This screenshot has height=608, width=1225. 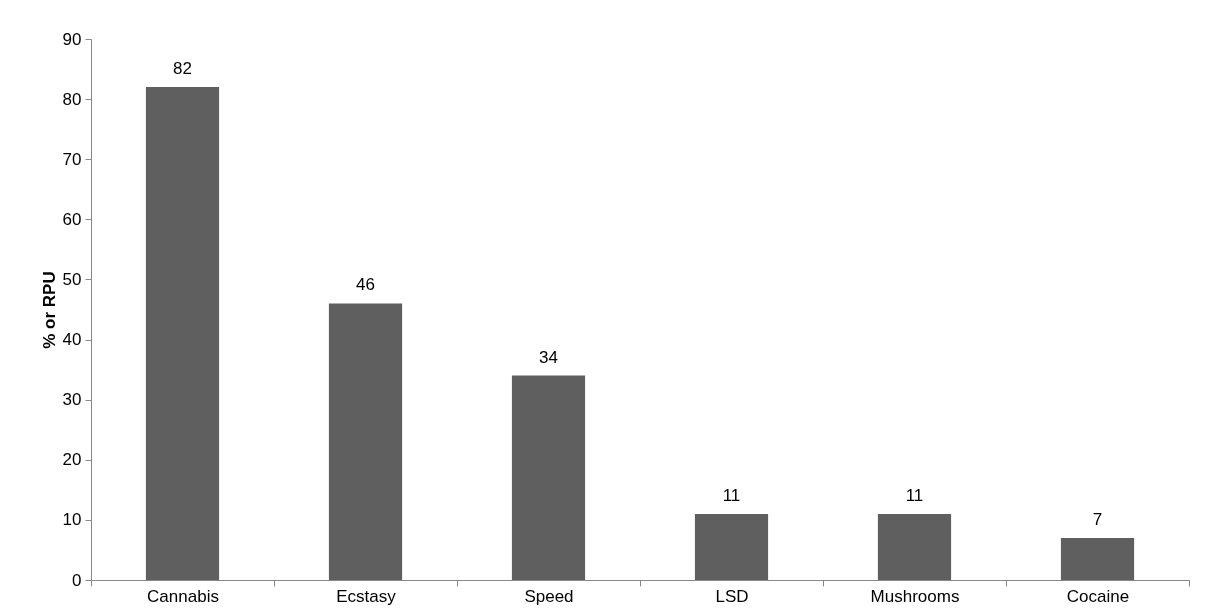 What do you see at coordinates (548, 357) in the screenshot?
I see `data-label: 34` at bounding box center [548, 357].